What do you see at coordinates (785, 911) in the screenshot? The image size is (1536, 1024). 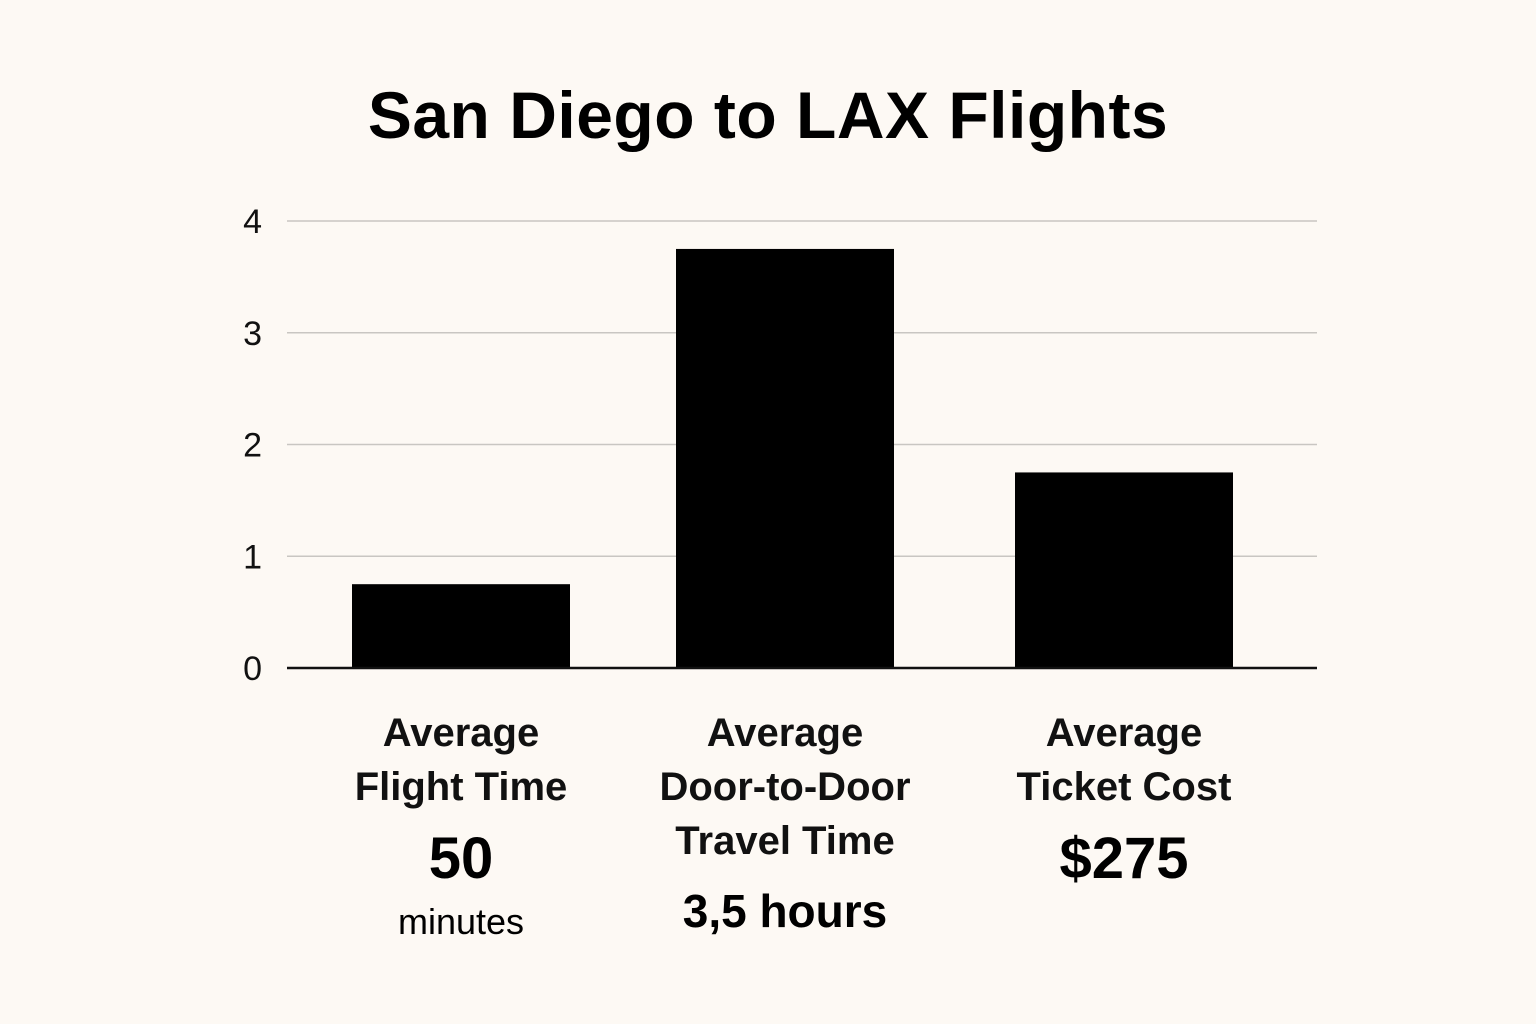 I see `data-label: 3,5 hours` at bounding box center [785, 911].